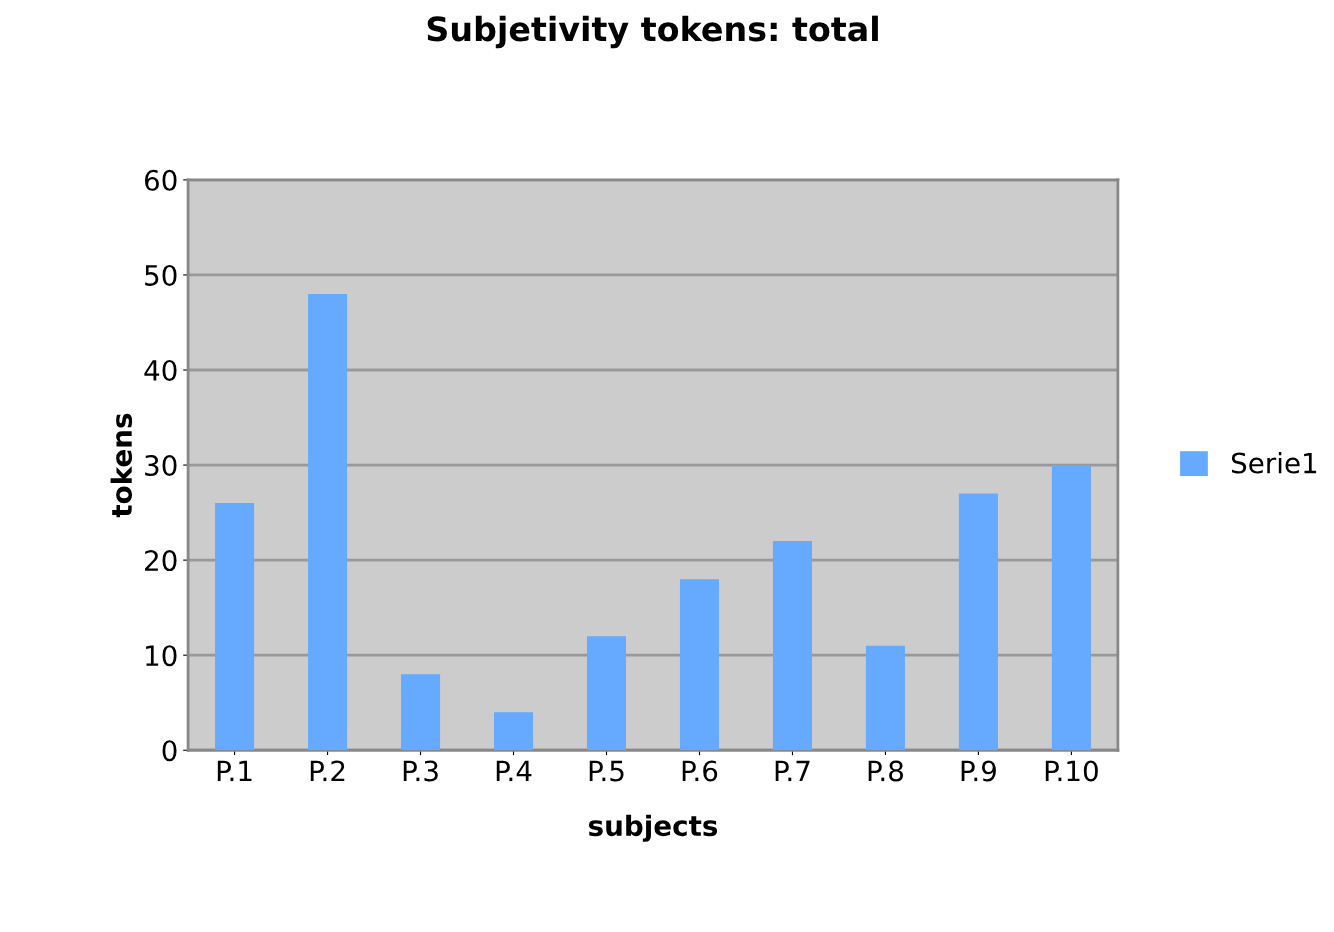 The height and width of the screenshot is (932, 1334). Describe the element at coordinates (161, 275) in the screenshot. I see `y-tick-label: 50` at that location.